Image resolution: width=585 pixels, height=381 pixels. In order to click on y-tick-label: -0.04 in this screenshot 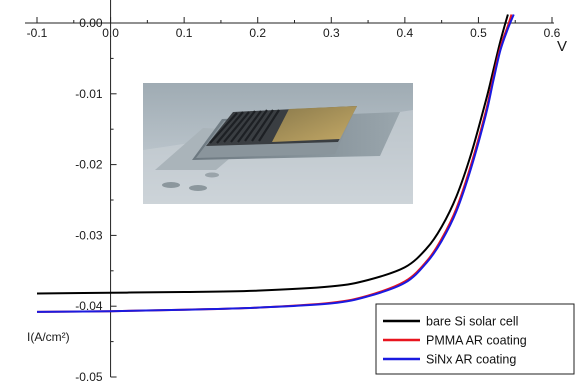, I will do `click(89, 306)`.